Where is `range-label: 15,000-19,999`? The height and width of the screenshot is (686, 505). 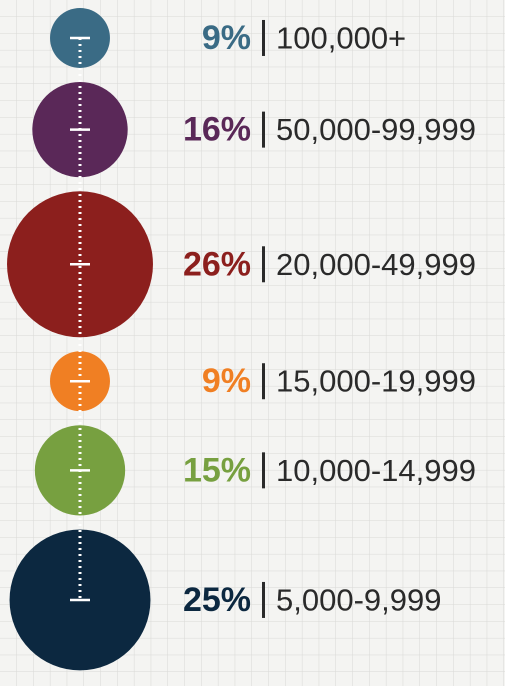 range-label: 15,000-19,999 is located at coordinates (376, 381).